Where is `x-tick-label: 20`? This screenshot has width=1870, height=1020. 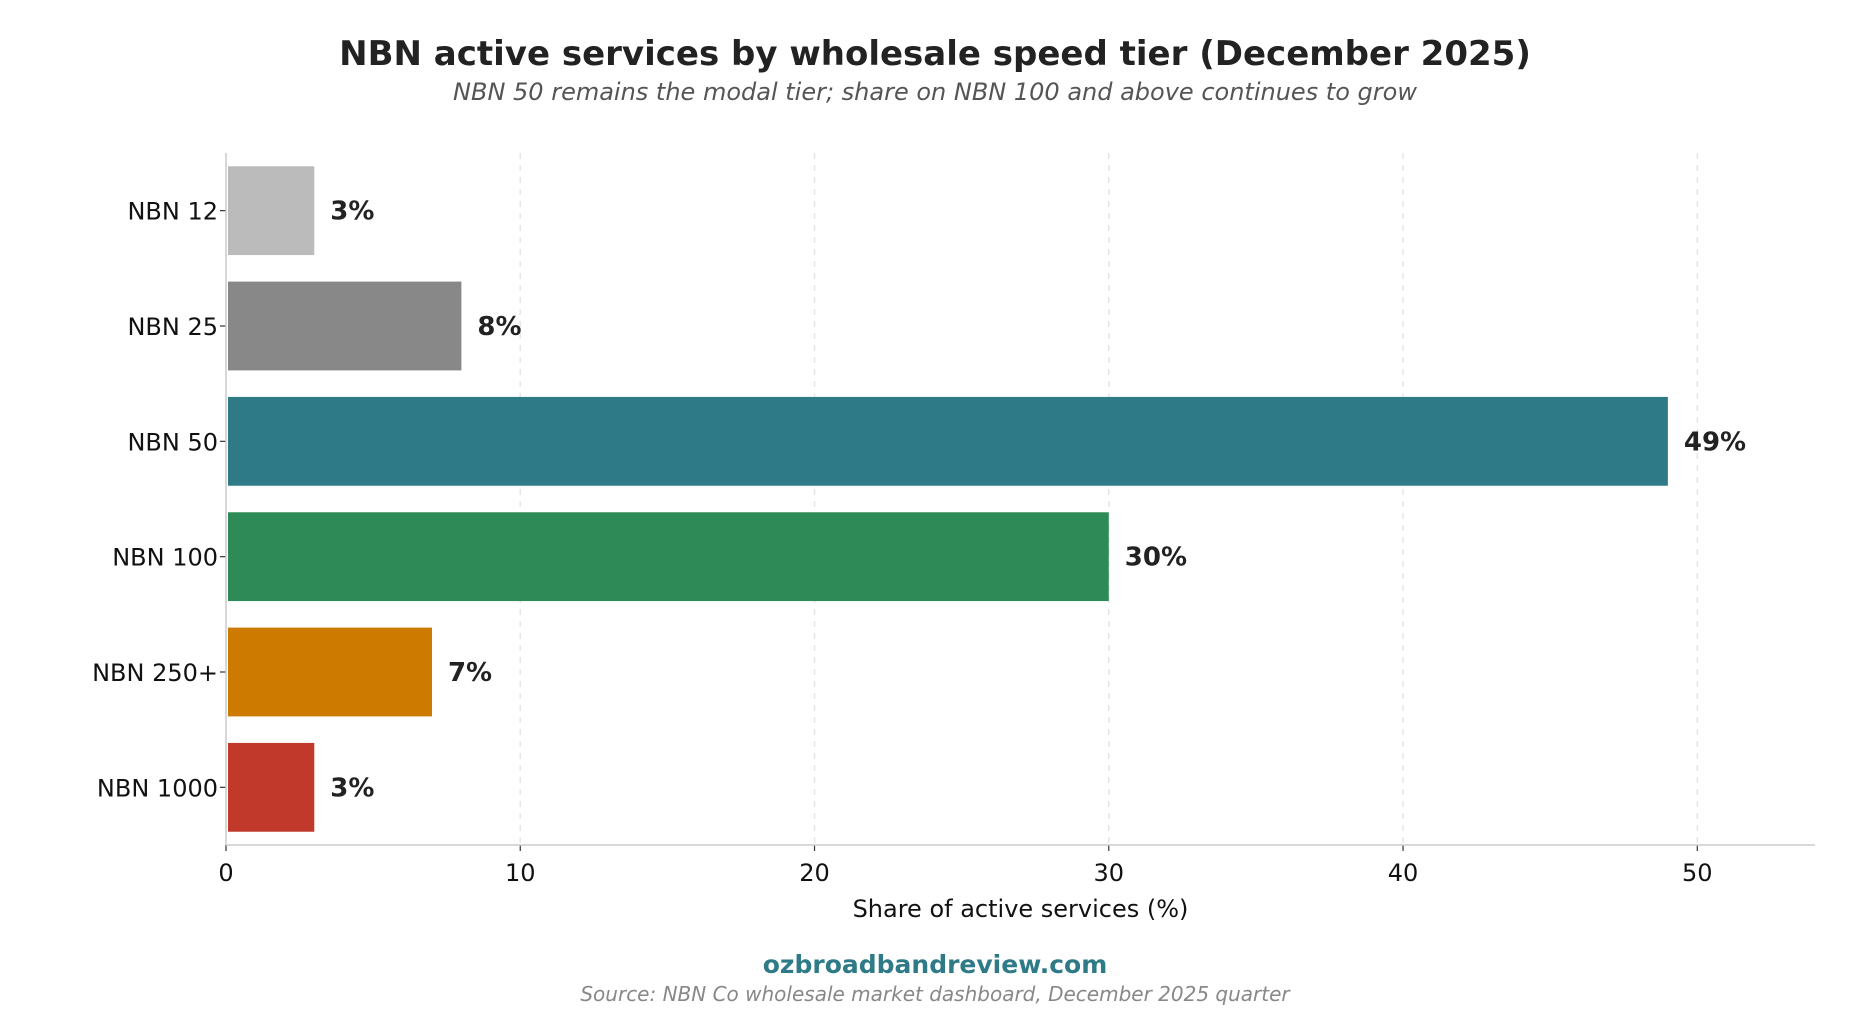
x-tick-label: 20 is located at coordinates (814, 873).